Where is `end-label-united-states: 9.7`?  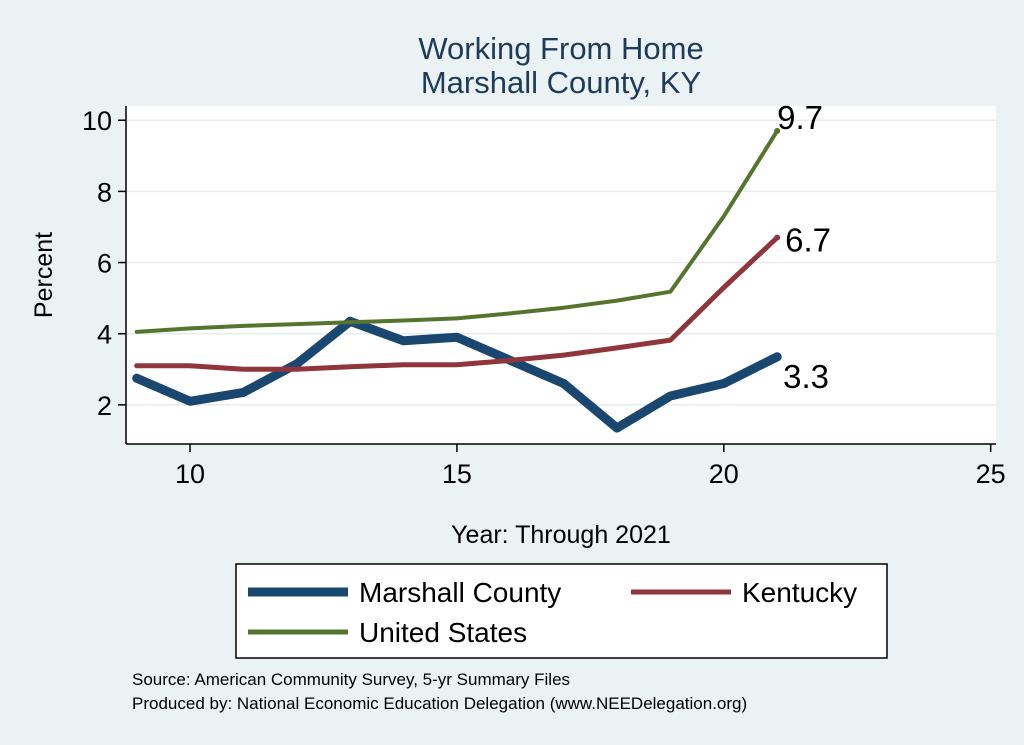
end-label-united-states: 9.7 is located at coordinates (800, 117).